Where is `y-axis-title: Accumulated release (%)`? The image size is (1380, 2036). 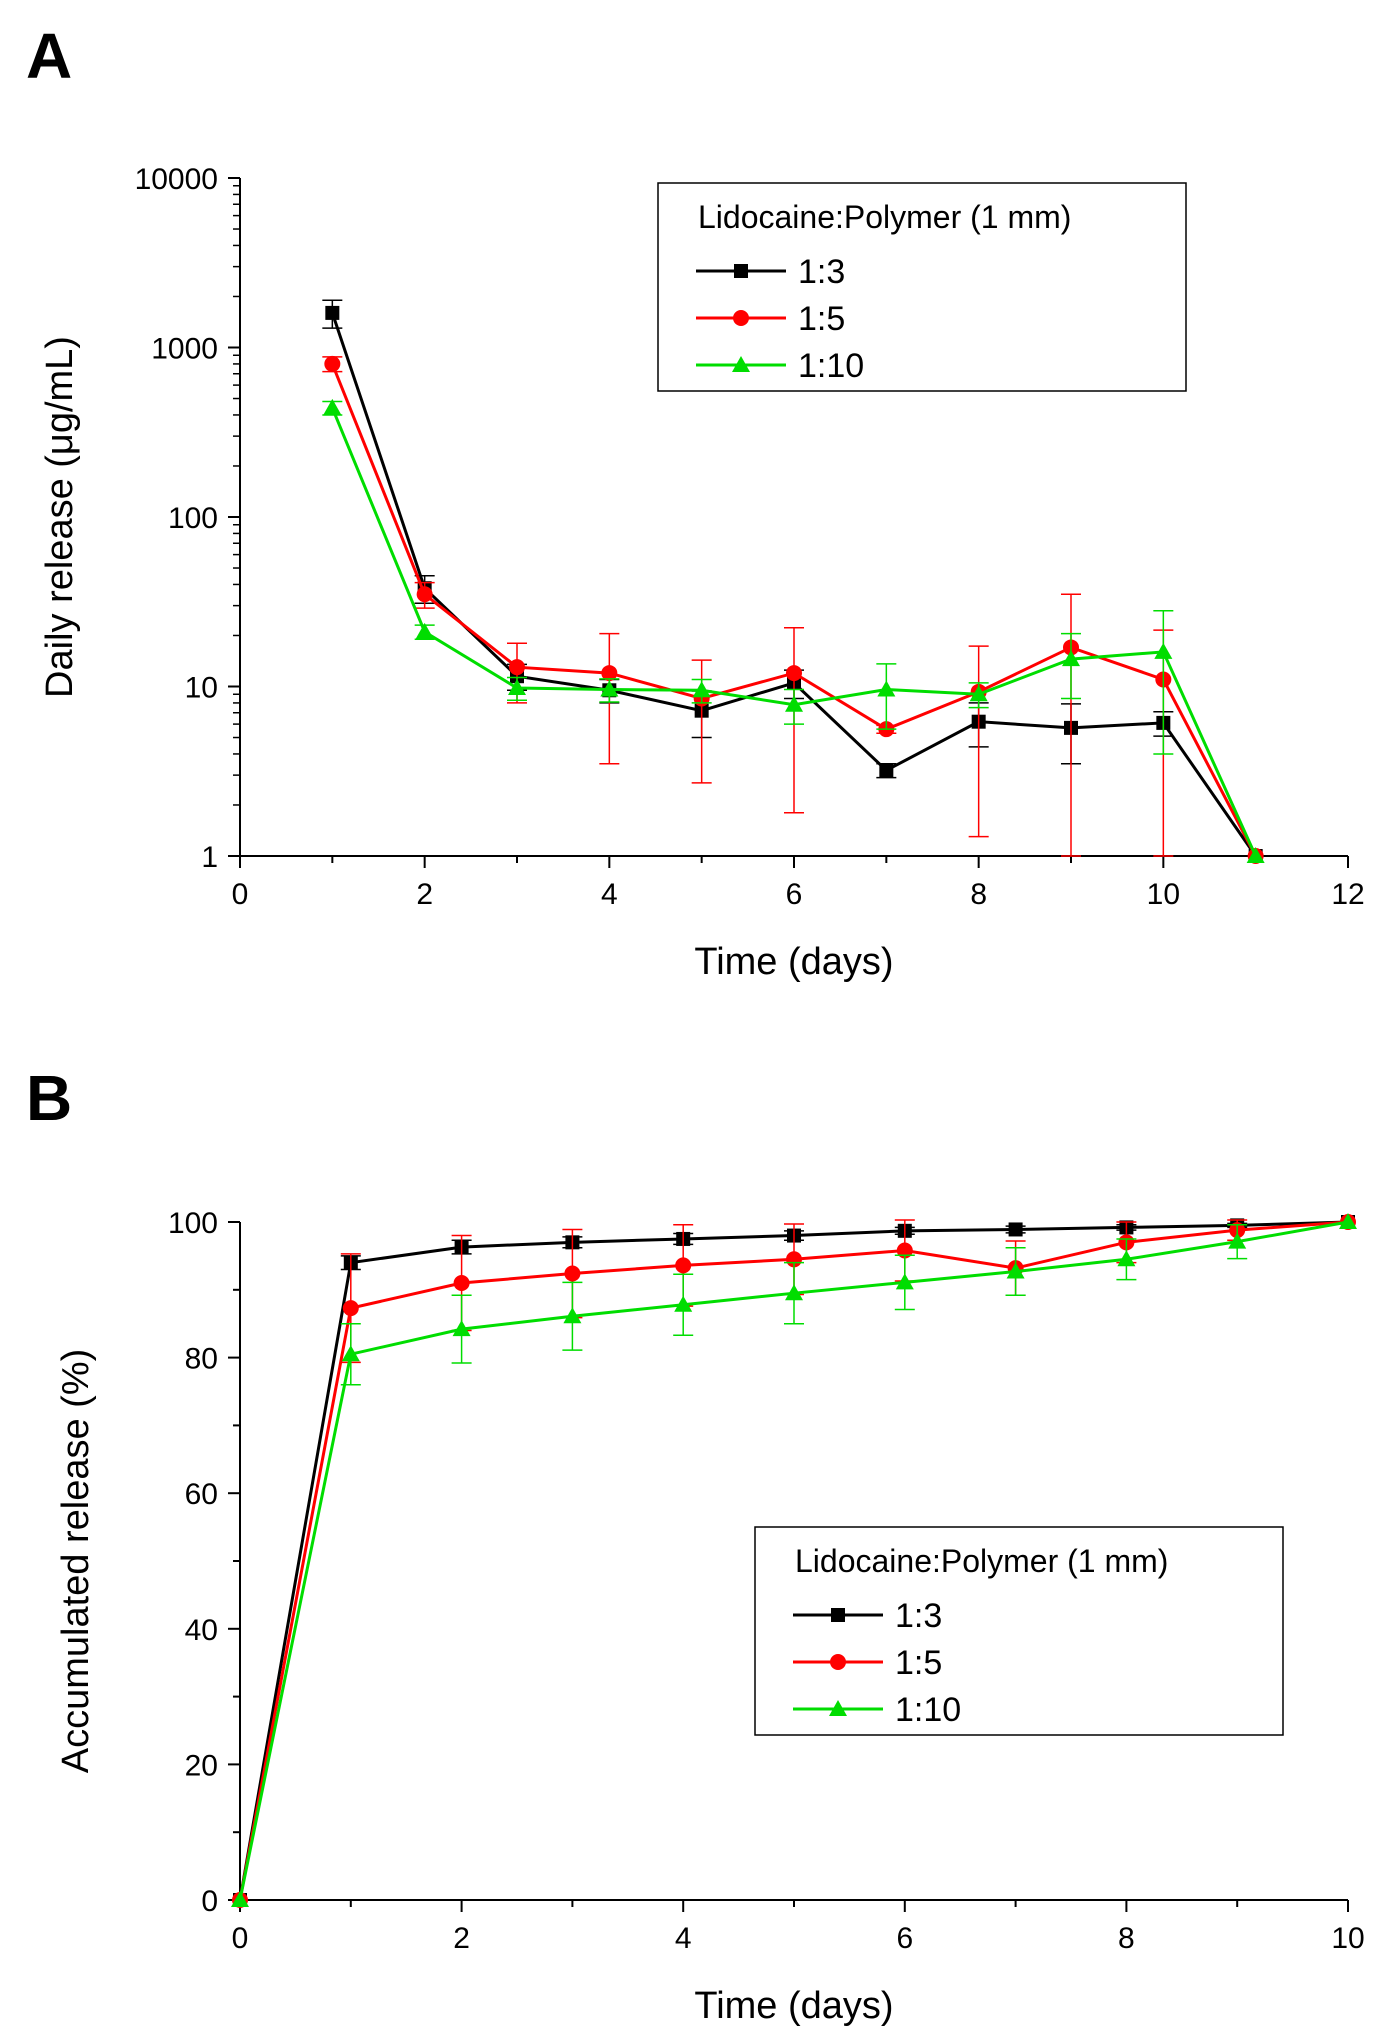
y-axis-title: Accumulated release (%) is located at coordinates (76, 1561).